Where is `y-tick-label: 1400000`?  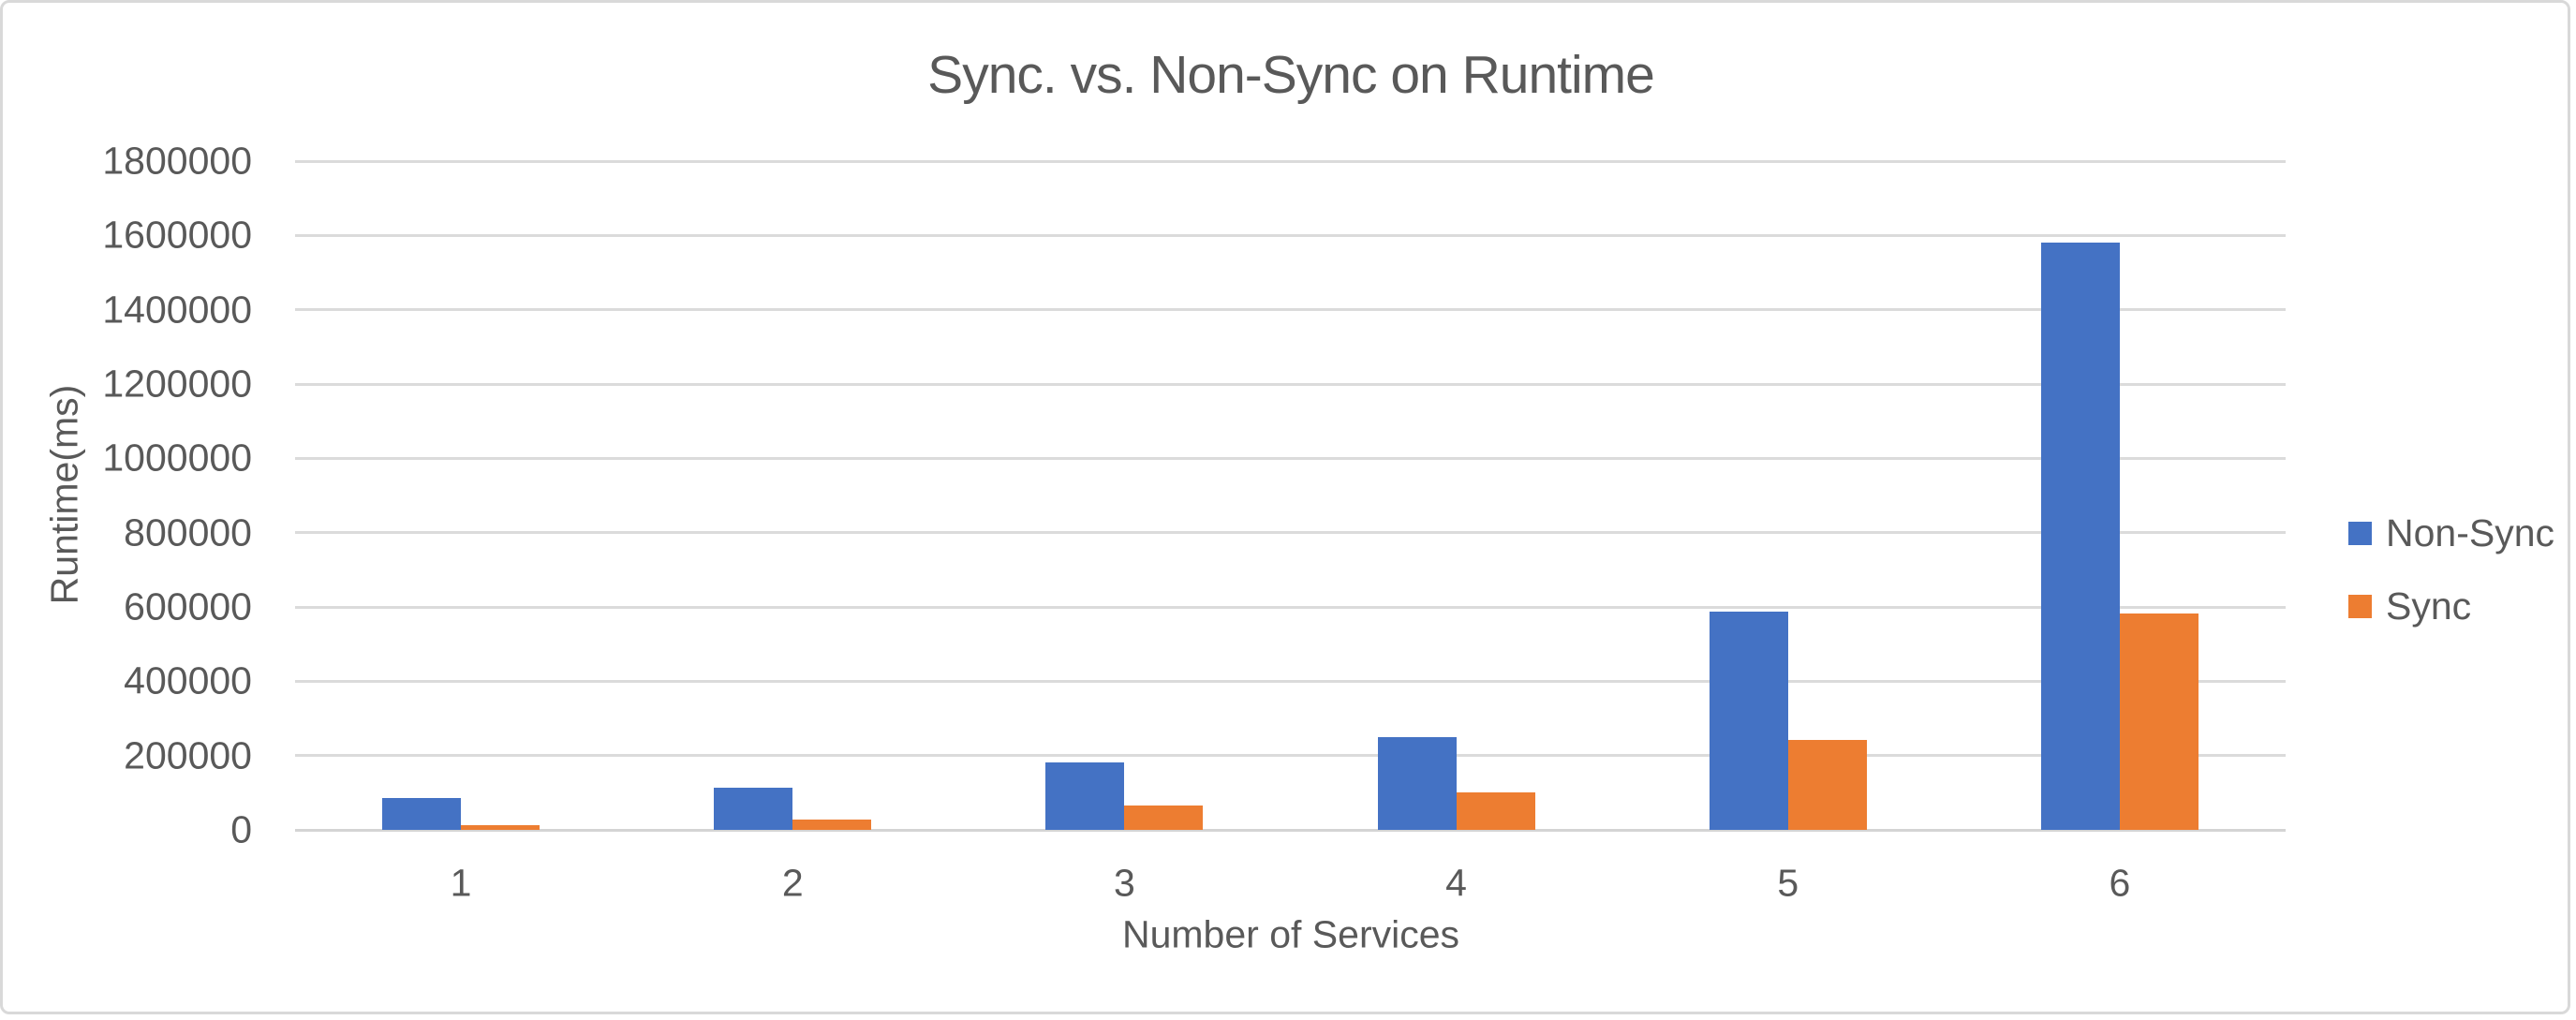 y-tick-label: 1400000 is located at coordinates (177, 310).